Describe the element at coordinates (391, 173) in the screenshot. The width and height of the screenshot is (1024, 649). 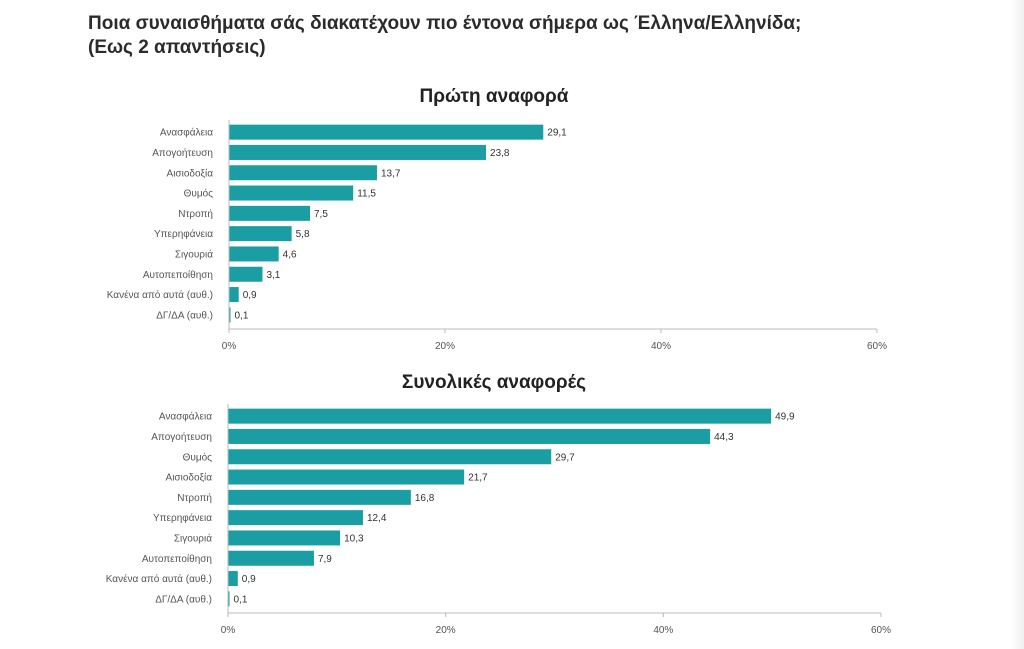
I see `data-label: 13,7` at that location.